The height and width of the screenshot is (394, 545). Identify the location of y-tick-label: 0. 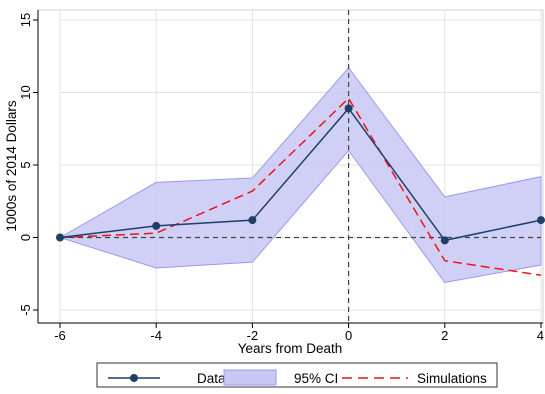
(25, 237).